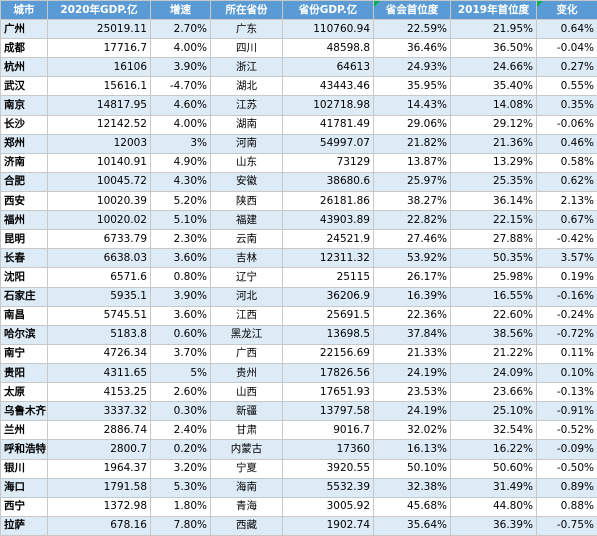 Image resolution: width=597 pixels, height=536 pixels. Describe the element at coordinates (412, 162) in the screenshot. I see `primacy-cell: 13.87%` at that location.